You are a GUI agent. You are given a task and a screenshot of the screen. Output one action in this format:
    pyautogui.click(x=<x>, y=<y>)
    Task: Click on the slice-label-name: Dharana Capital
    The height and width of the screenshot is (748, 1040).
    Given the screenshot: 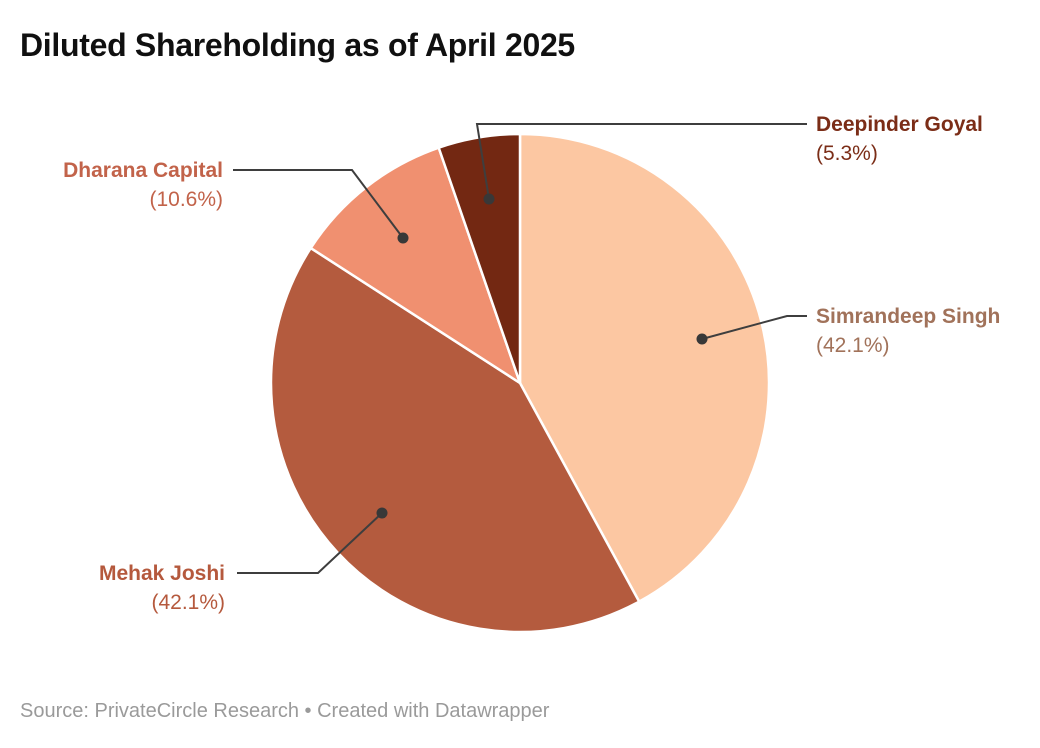 What is the action you would take?
    pyautogui.click(x=143, y=170)
    